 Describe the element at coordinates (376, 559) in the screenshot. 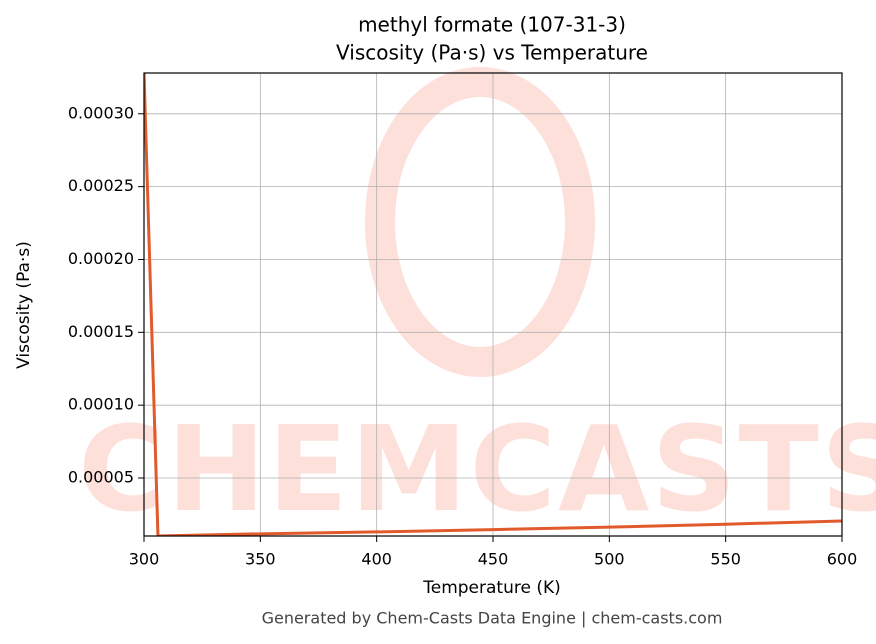

I see `x-tick-label: 400` at that location.